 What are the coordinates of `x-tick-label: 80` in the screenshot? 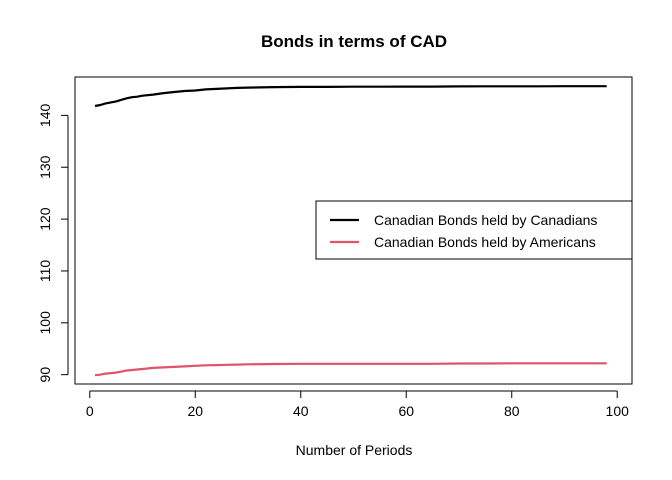 It's located at (512, 411).